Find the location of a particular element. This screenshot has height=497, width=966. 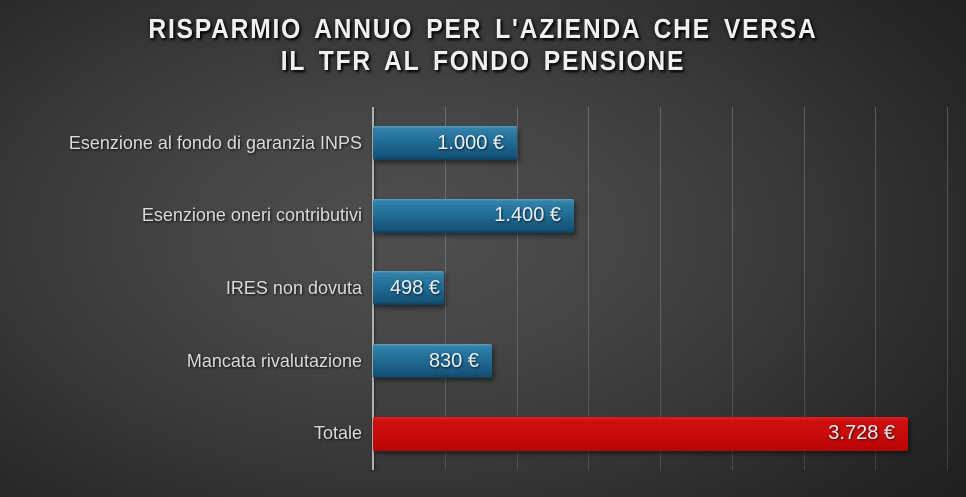

bar: 1.400 € is located at coordinates (473, 215).